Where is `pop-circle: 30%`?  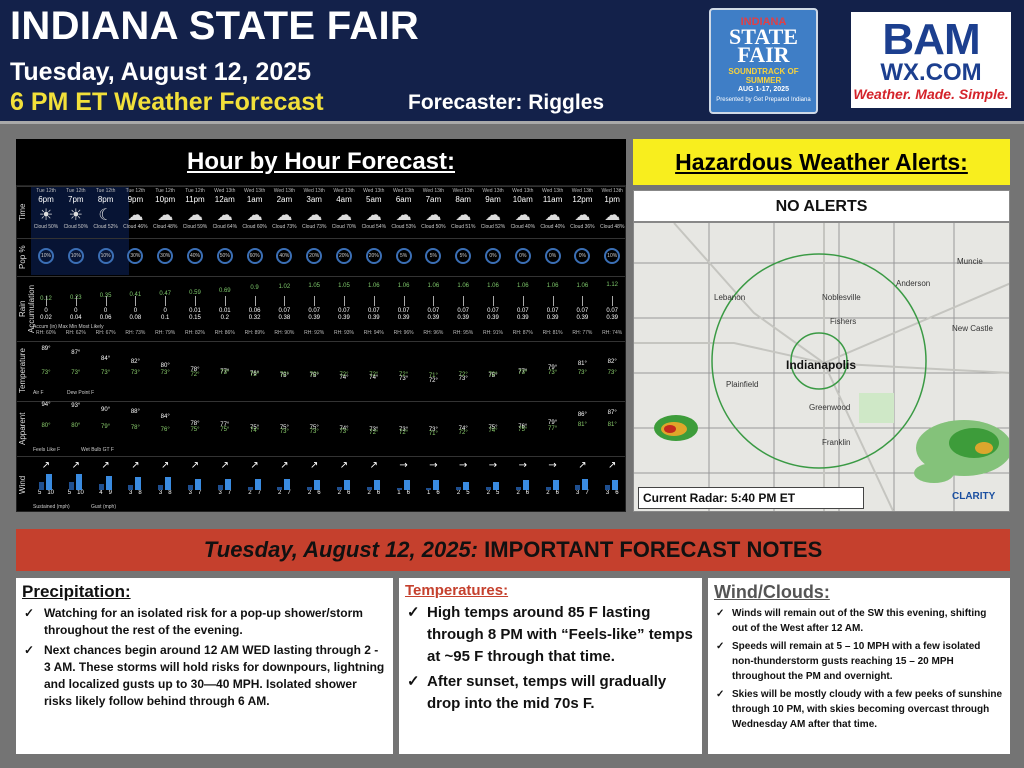
pop-circle: 30% is located at coordinates (135, 256).